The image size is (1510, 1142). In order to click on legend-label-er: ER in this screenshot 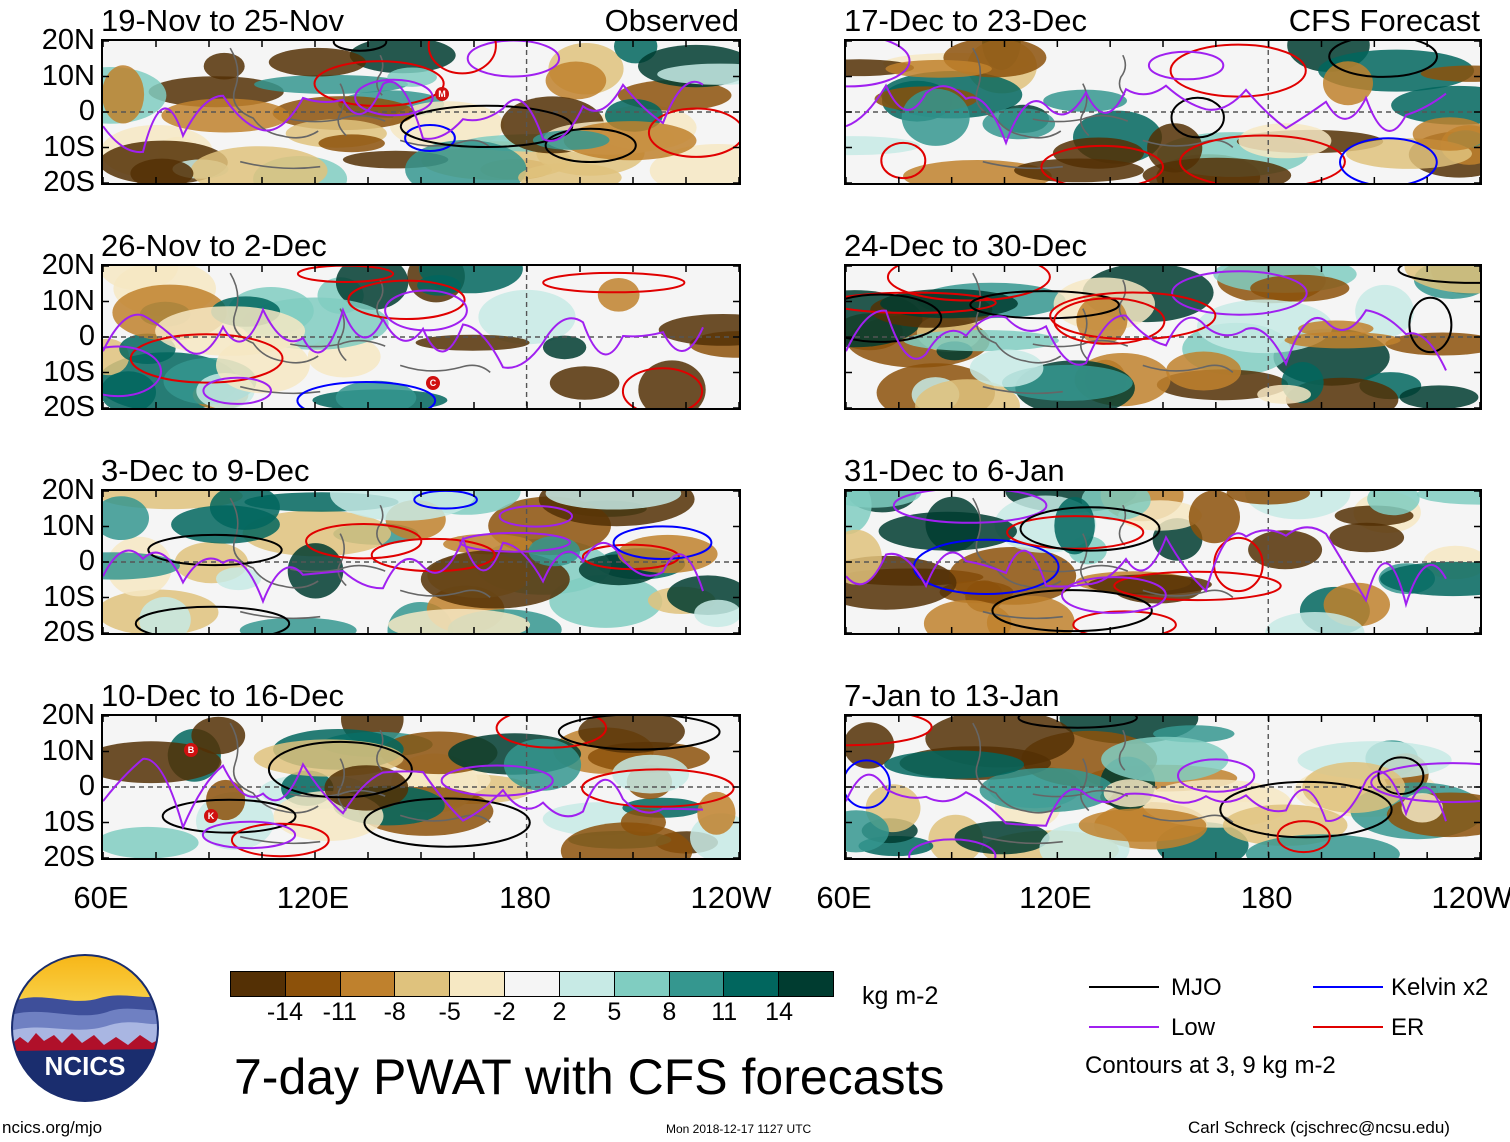, I will do `click(1408, 1027)`.